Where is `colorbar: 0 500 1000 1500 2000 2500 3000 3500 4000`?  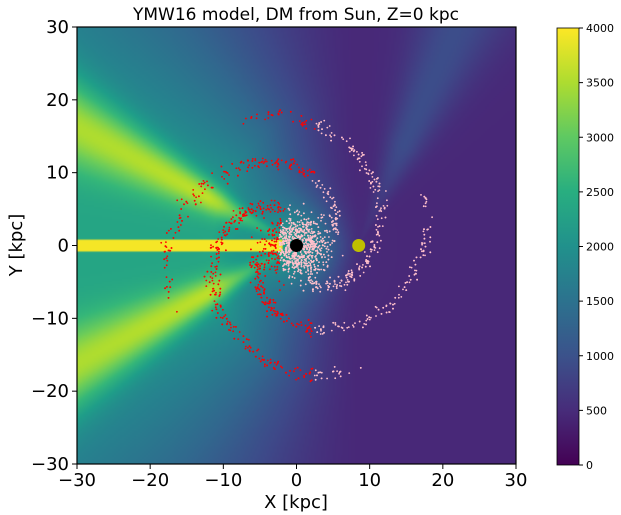 colorbar: 0 500 1000 1500 2000 2500 3000 3500 4000 is located at coordinates (585, 247).